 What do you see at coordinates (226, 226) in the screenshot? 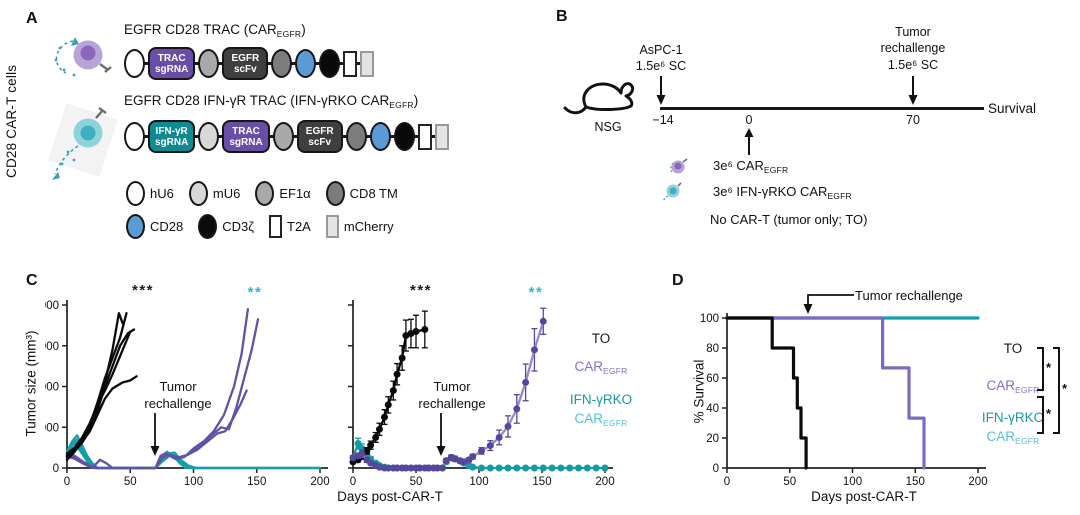
I see `construct-legend-item: CD3ζ` at bounding box center [226, 226].